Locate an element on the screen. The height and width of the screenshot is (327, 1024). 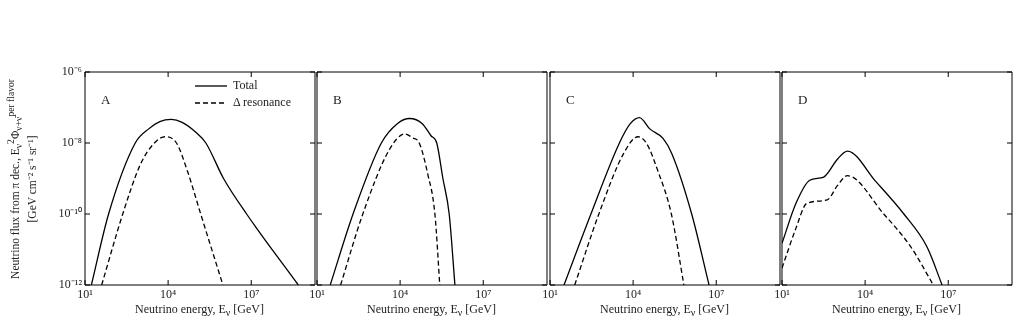
annotation: C is located at coordinates (570, 99).